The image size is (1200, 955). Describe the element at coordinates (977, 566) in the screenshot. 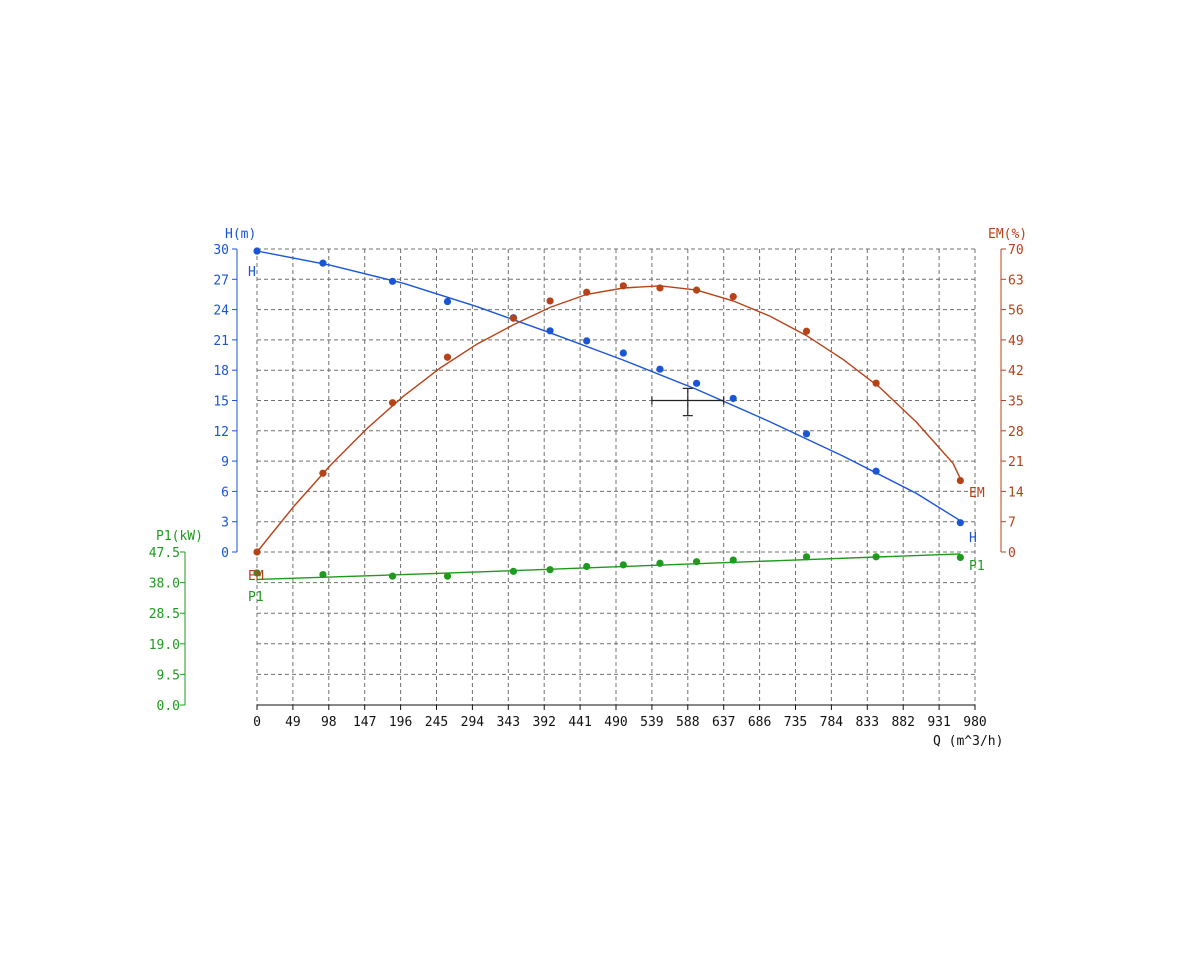

I see `p1-series-label-end: P1` at that location.